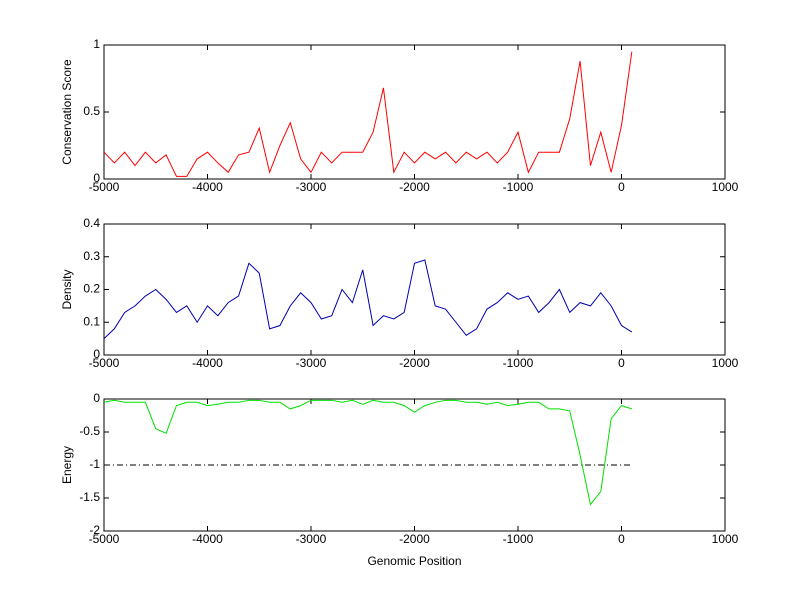 The image size is (800, 599). I want to click on y-tick-label: 0.2, so click(91, 289).